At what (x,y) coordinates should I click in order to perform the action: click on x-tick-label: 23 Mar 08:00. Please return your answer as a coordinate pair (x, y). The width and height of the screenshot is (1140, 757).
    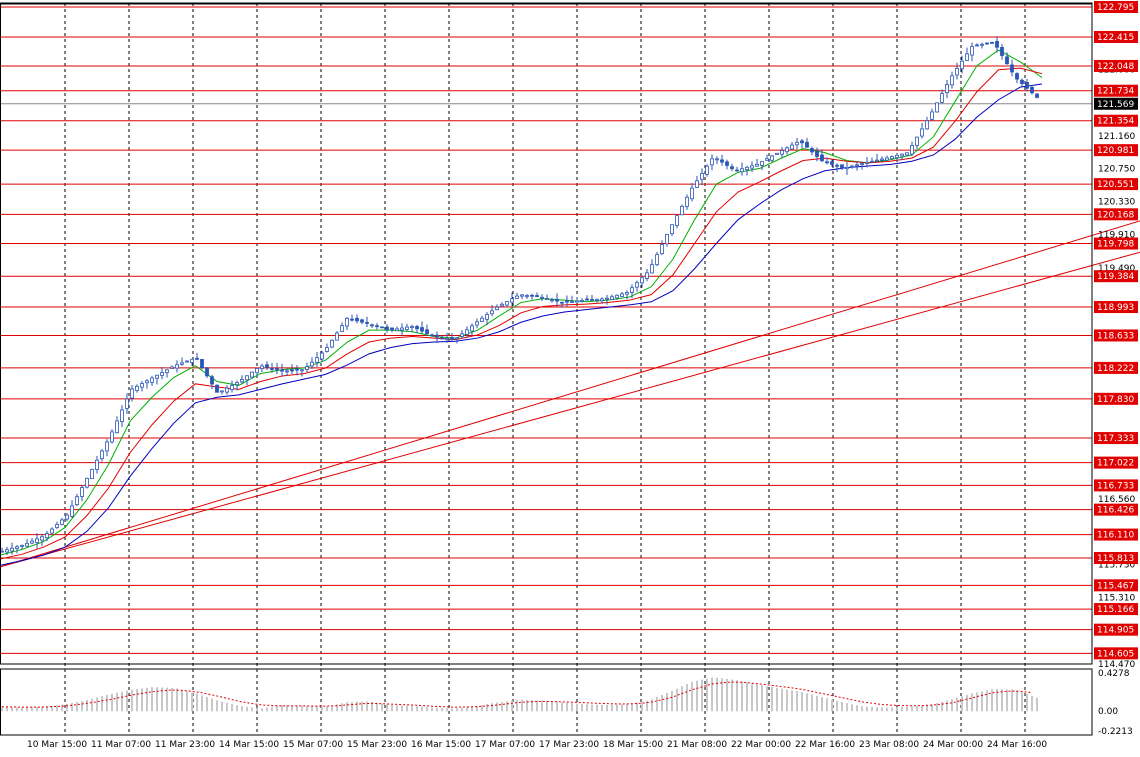
    Looking at the image, I should click on (889, 745).